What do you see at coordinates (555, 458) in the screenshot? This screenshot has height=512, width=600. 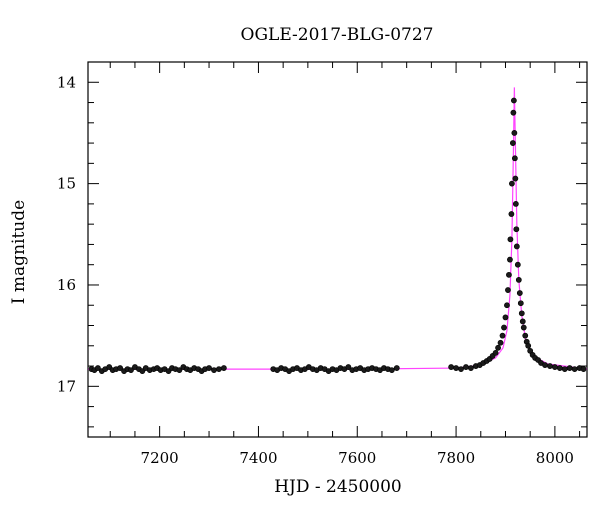 I see `x-tick-label: 8000` at bounding box center [555, 458].